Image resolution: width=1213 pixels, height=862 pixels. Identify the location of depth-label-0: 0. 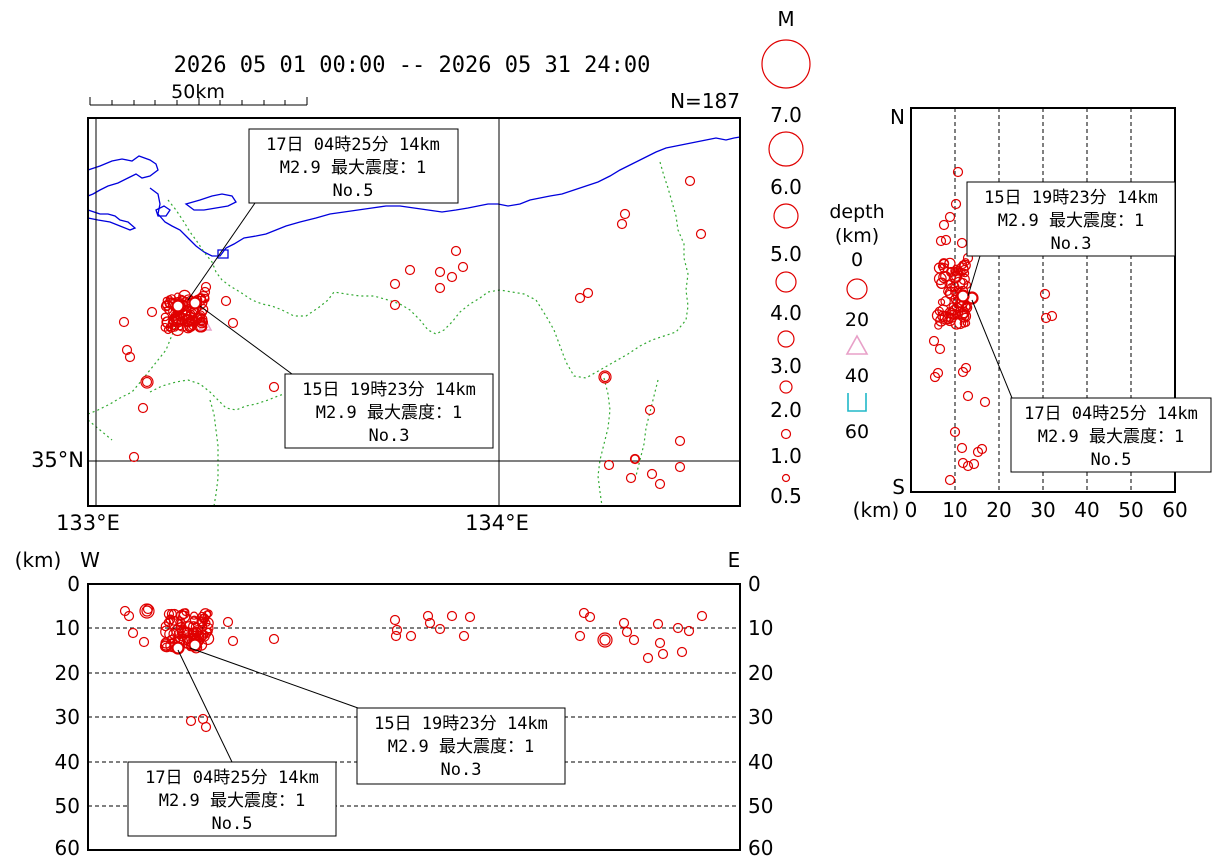
(857, 260).